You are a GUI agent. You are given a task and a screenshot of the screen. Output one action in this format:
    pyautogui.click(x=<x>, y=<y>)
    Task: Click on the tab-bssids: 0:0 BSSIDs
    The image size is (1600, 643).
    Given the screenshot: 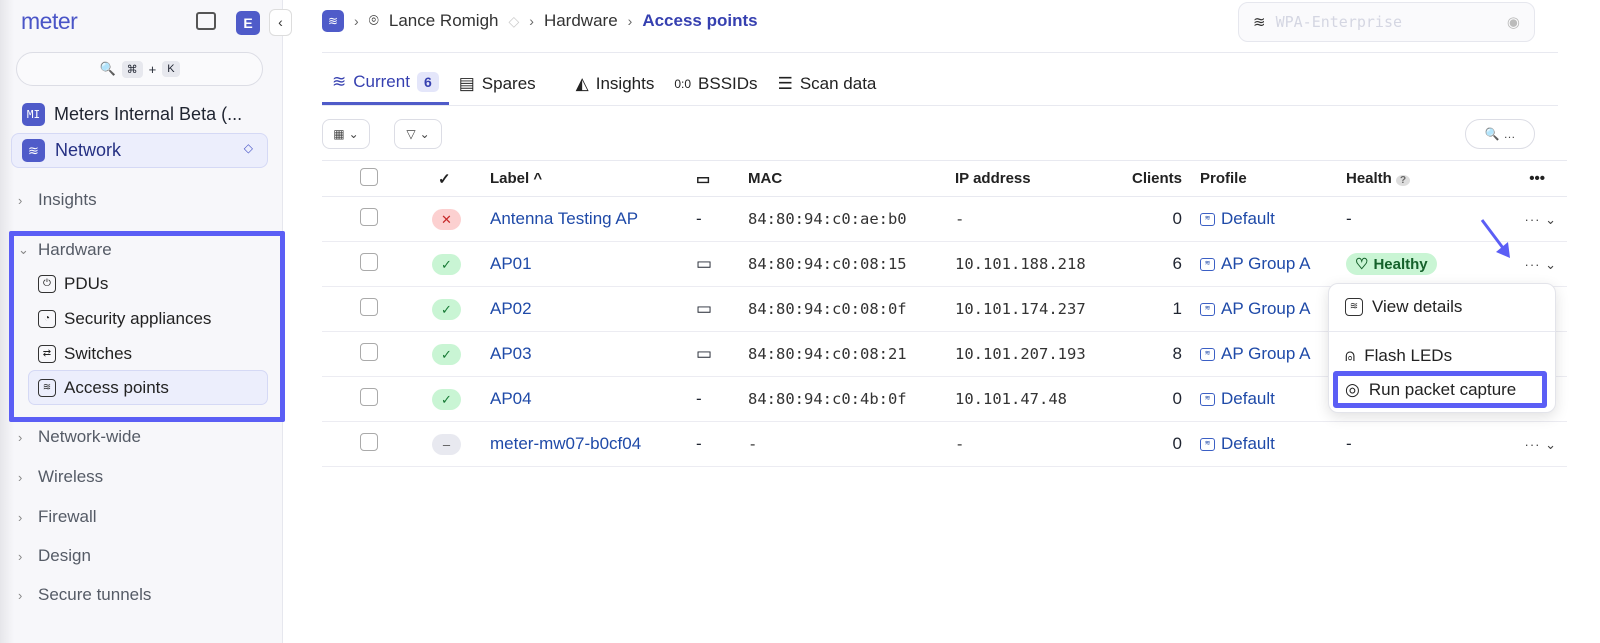 What is the action you would take?
    pyautogui.click(x=715, y=83)
    